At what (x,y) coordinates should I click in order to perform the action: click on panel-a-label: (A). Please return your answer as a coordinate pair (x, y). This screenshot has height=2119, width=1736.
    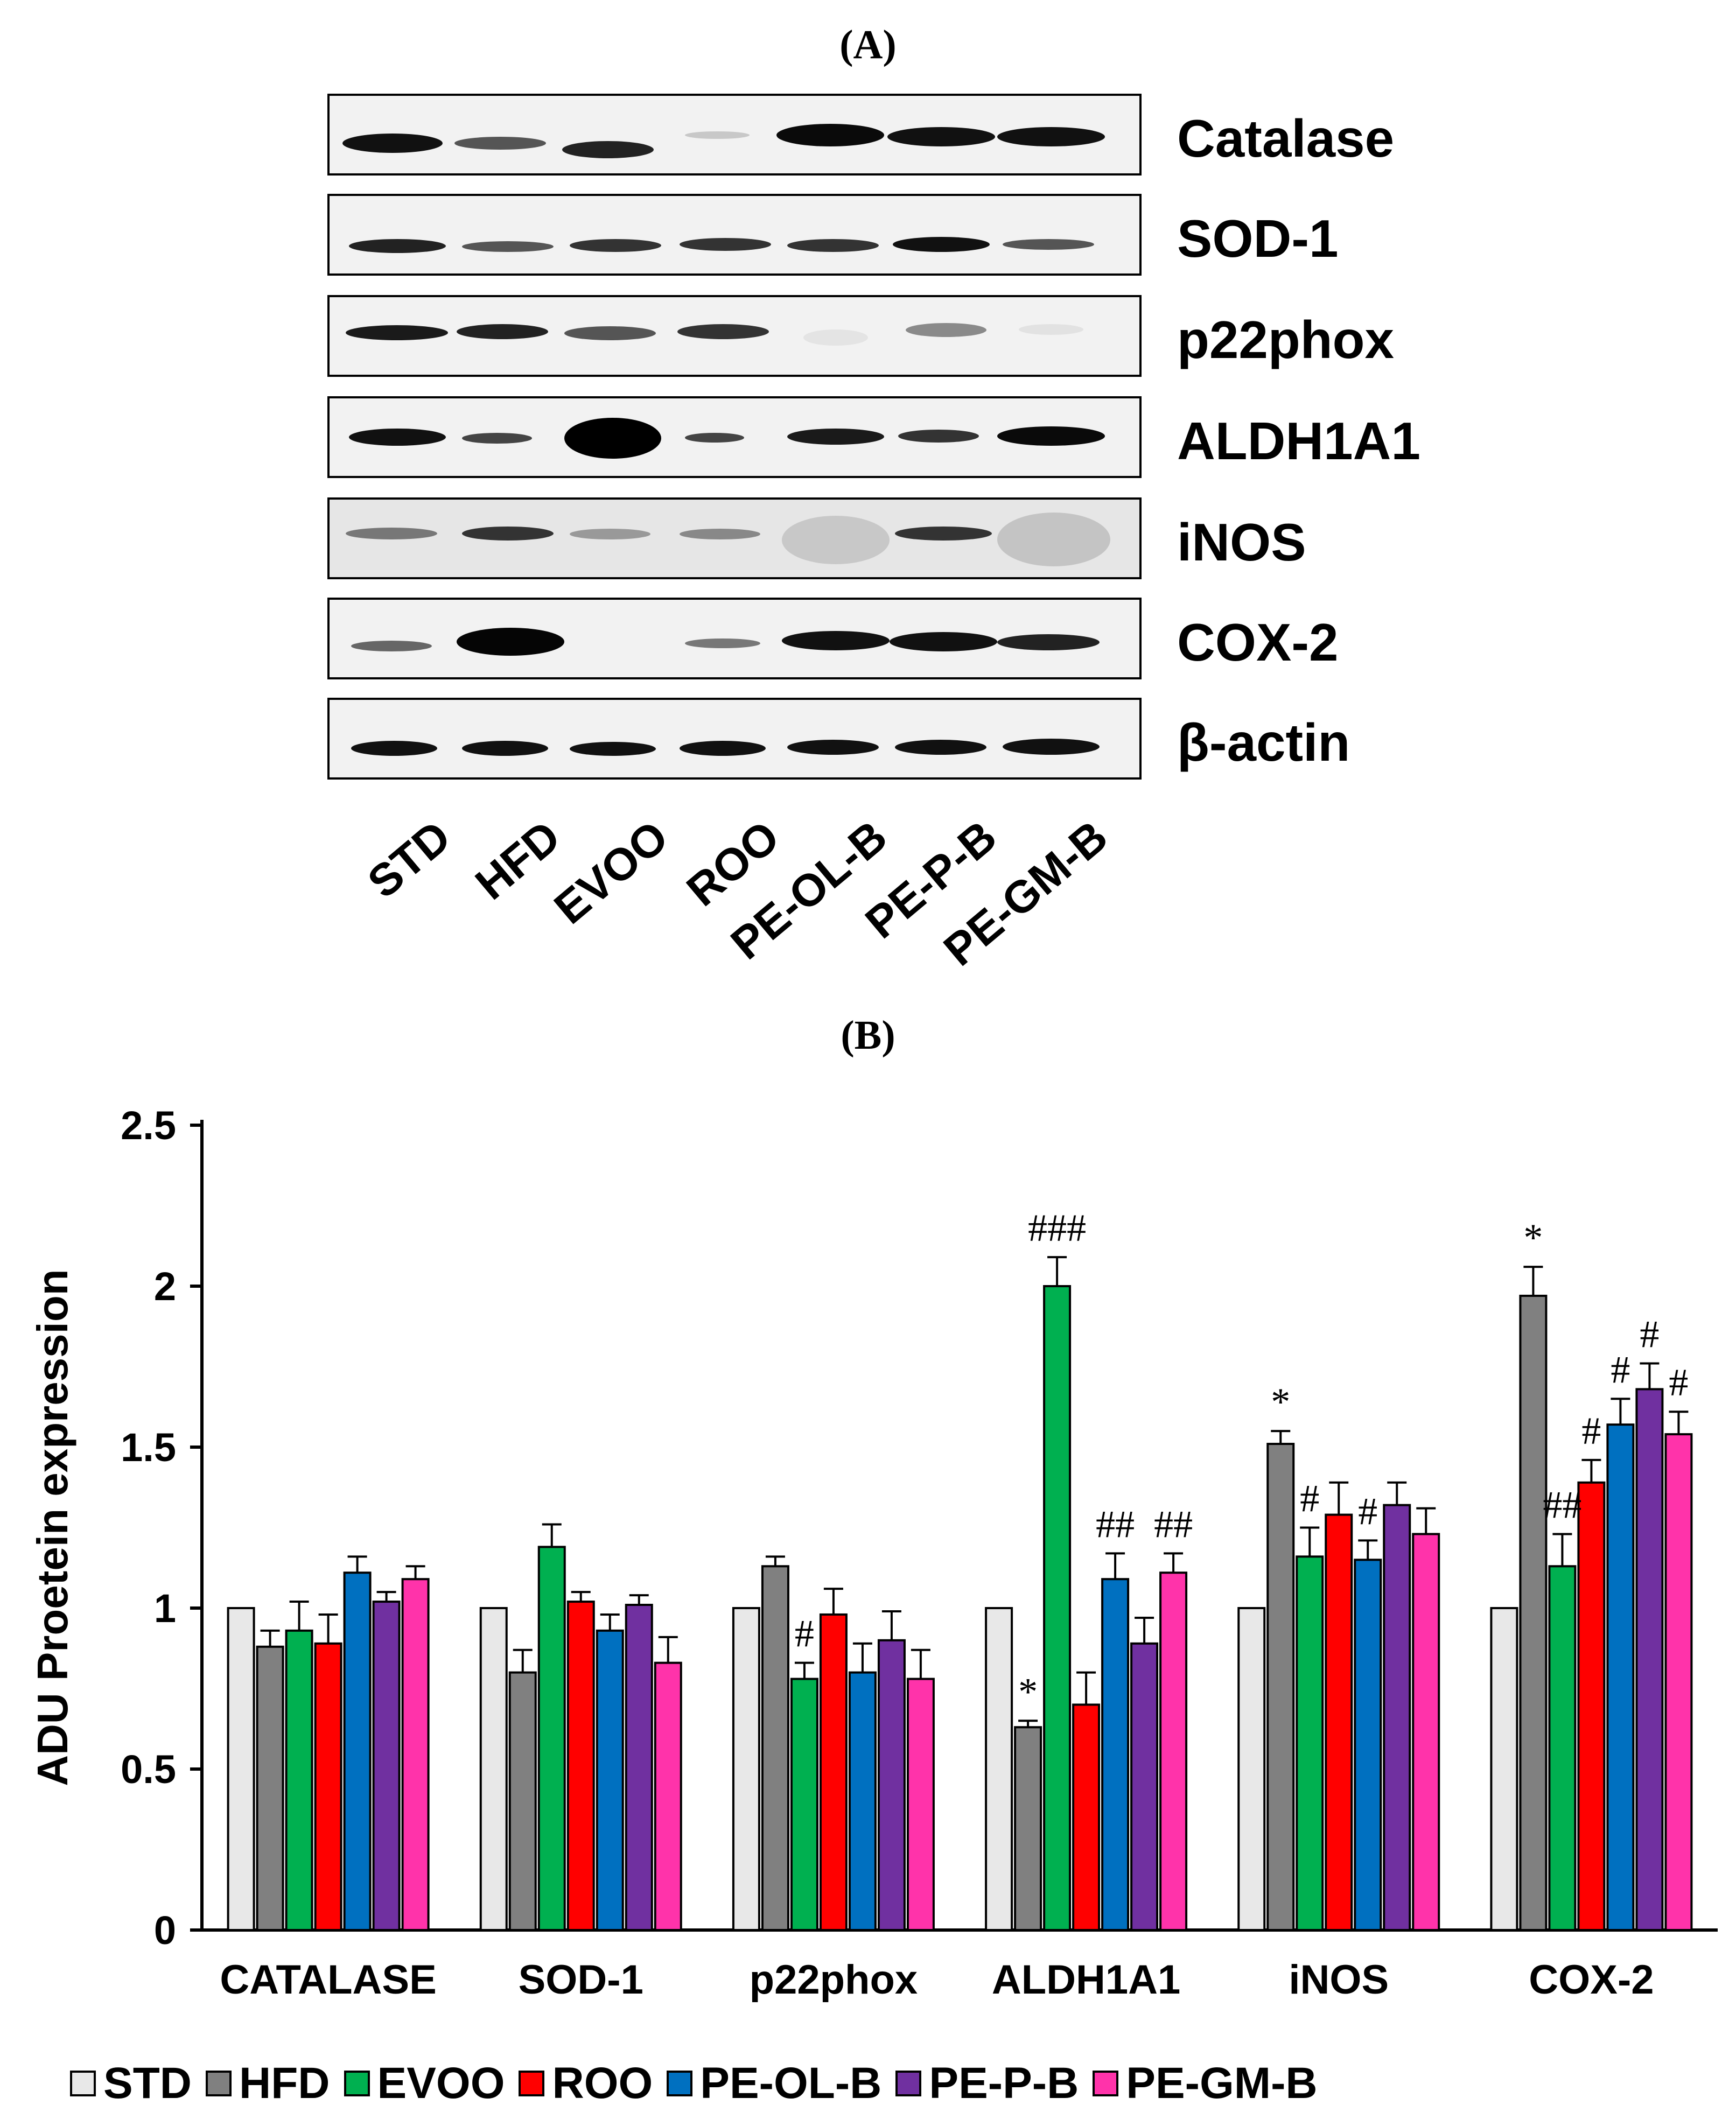
    Looking at the image, I should click on (868, 44).